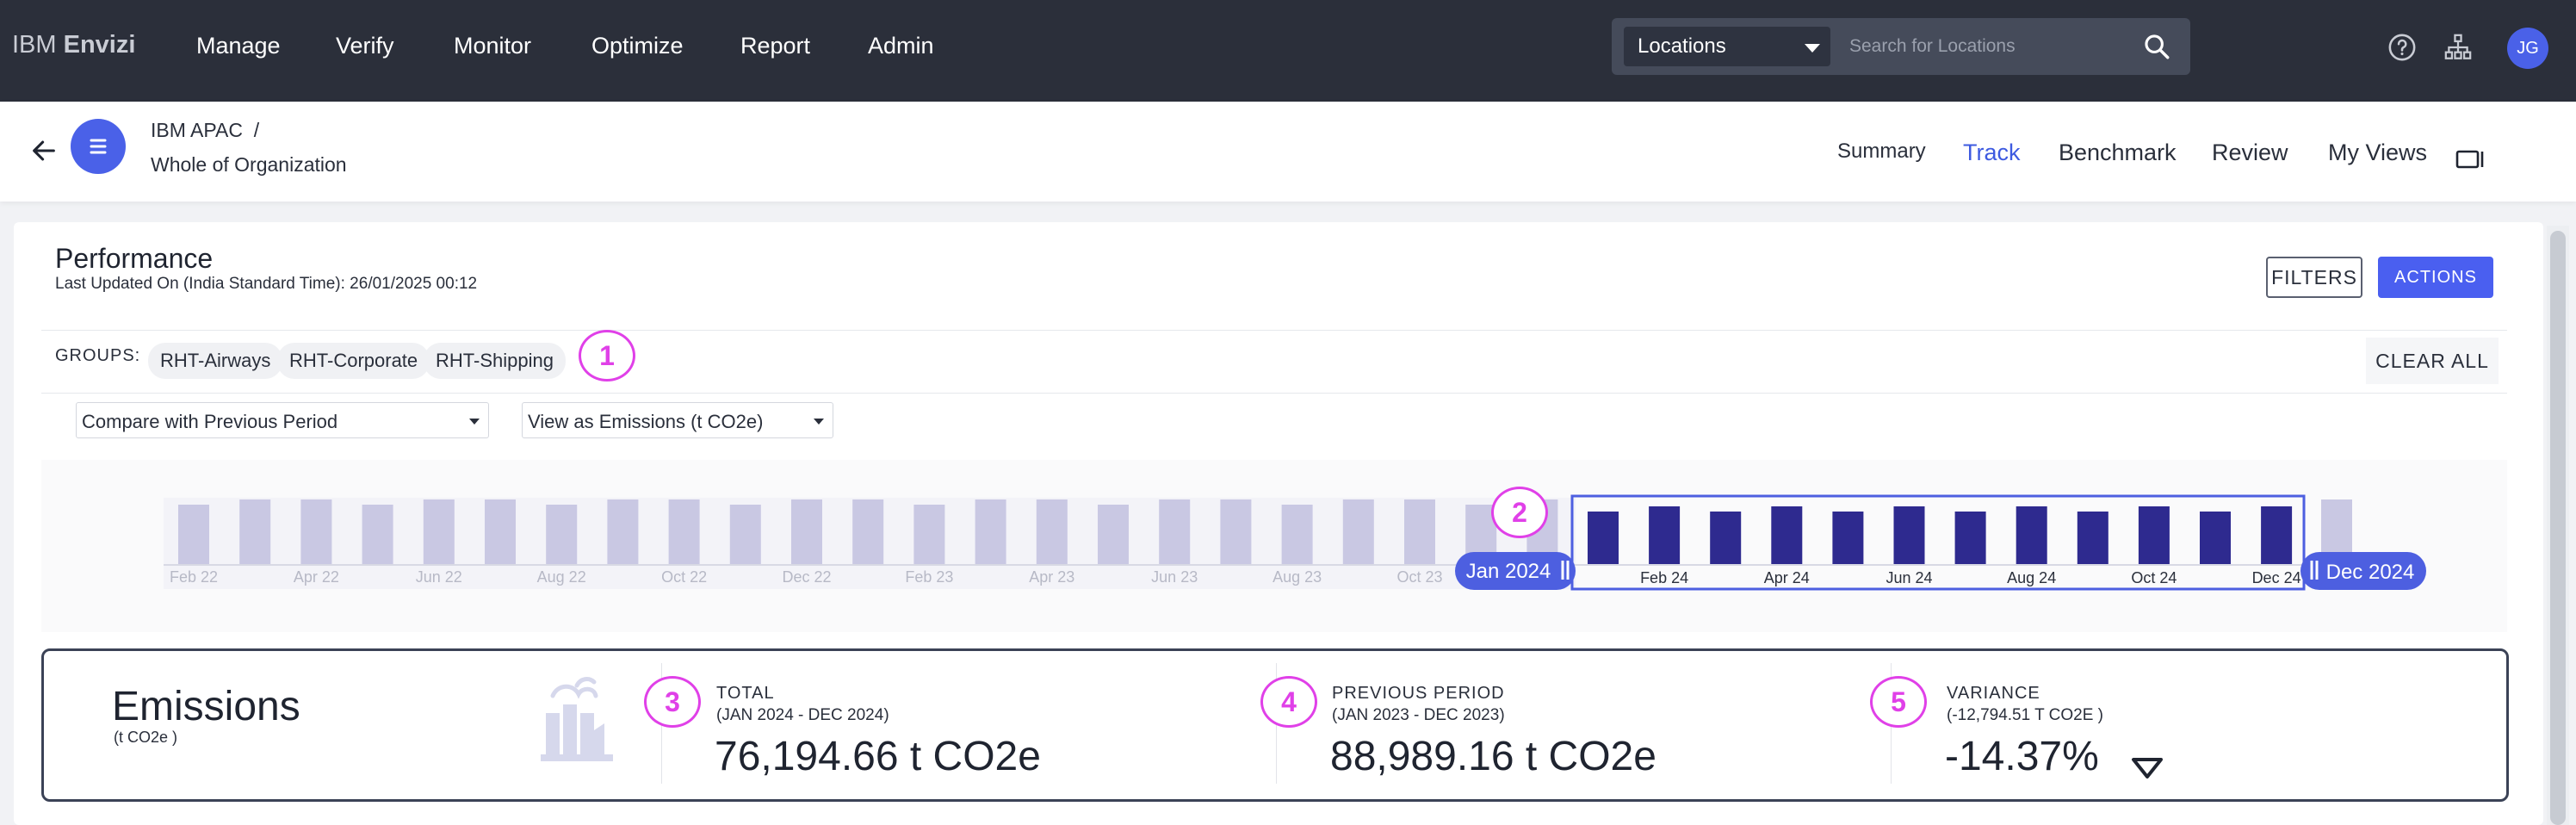 This screenshot has width=2576, height=825. I want to click on nav-report: Report, so click(775, 46).